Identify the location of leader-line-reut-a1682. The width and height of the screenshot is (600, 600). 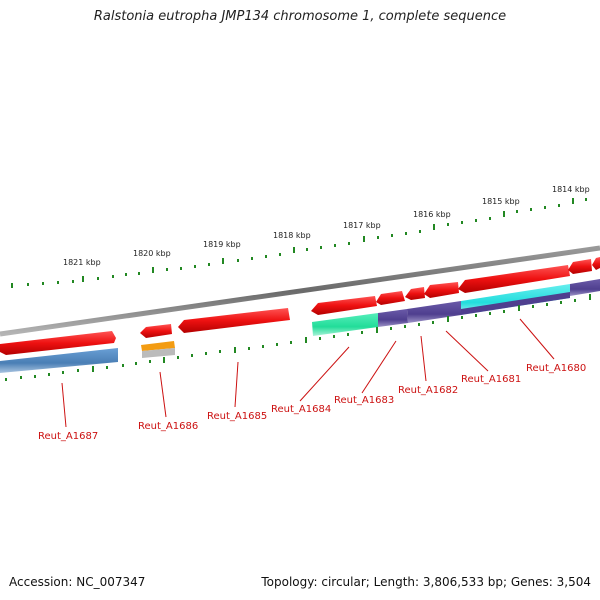
(423, 358).